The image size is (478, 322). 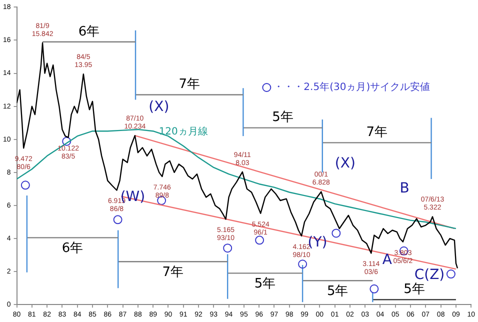 What do you see at coordinates (429, 274) in the screenshot?
I see `annotation: C(Z)` at bounding box center [429, 274].